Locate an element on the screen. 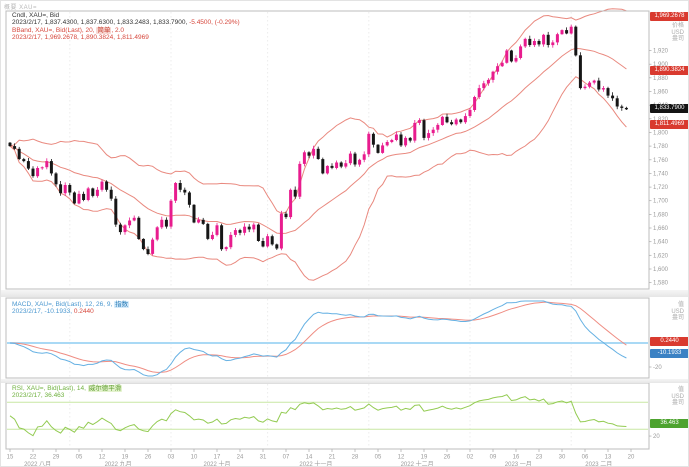 The width and height of the screenshot is (689, 467). svg-text: 10 is located at coordinates (194, 458).